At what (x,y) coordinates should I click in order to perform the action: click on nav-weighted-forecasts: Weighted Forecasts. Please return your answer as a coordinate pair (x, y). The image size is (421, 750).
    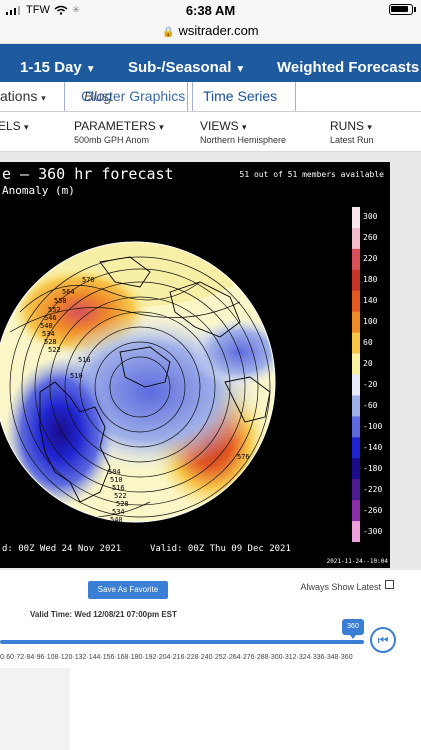
    Looking at the image, I should click on (348, 67).